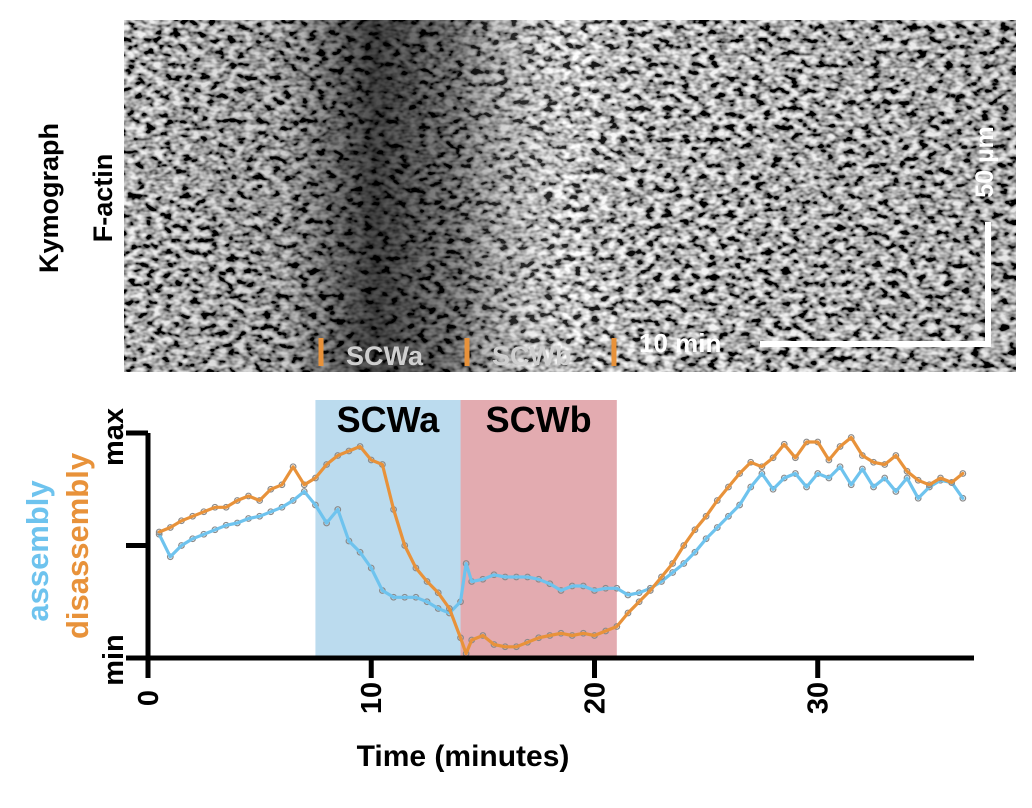 Image resolution: width=1032 pixels, height=808 pixels. I want to click on y-label-disassembly: disassembly, so click(77, 545).